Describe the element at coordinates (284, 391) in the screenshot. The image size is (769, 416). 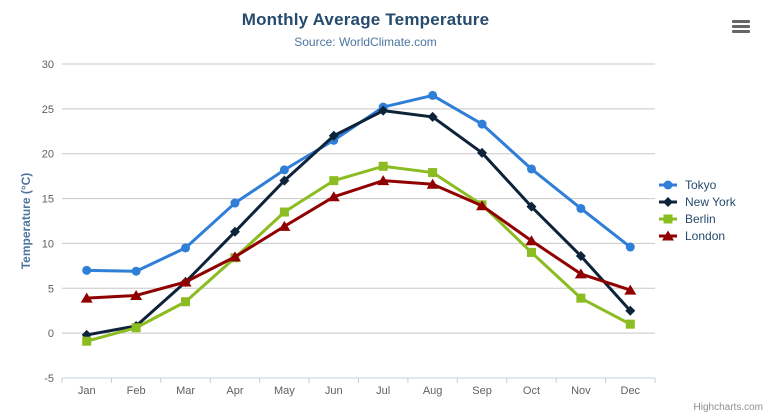
I see `x-axis-label: May` at that location.